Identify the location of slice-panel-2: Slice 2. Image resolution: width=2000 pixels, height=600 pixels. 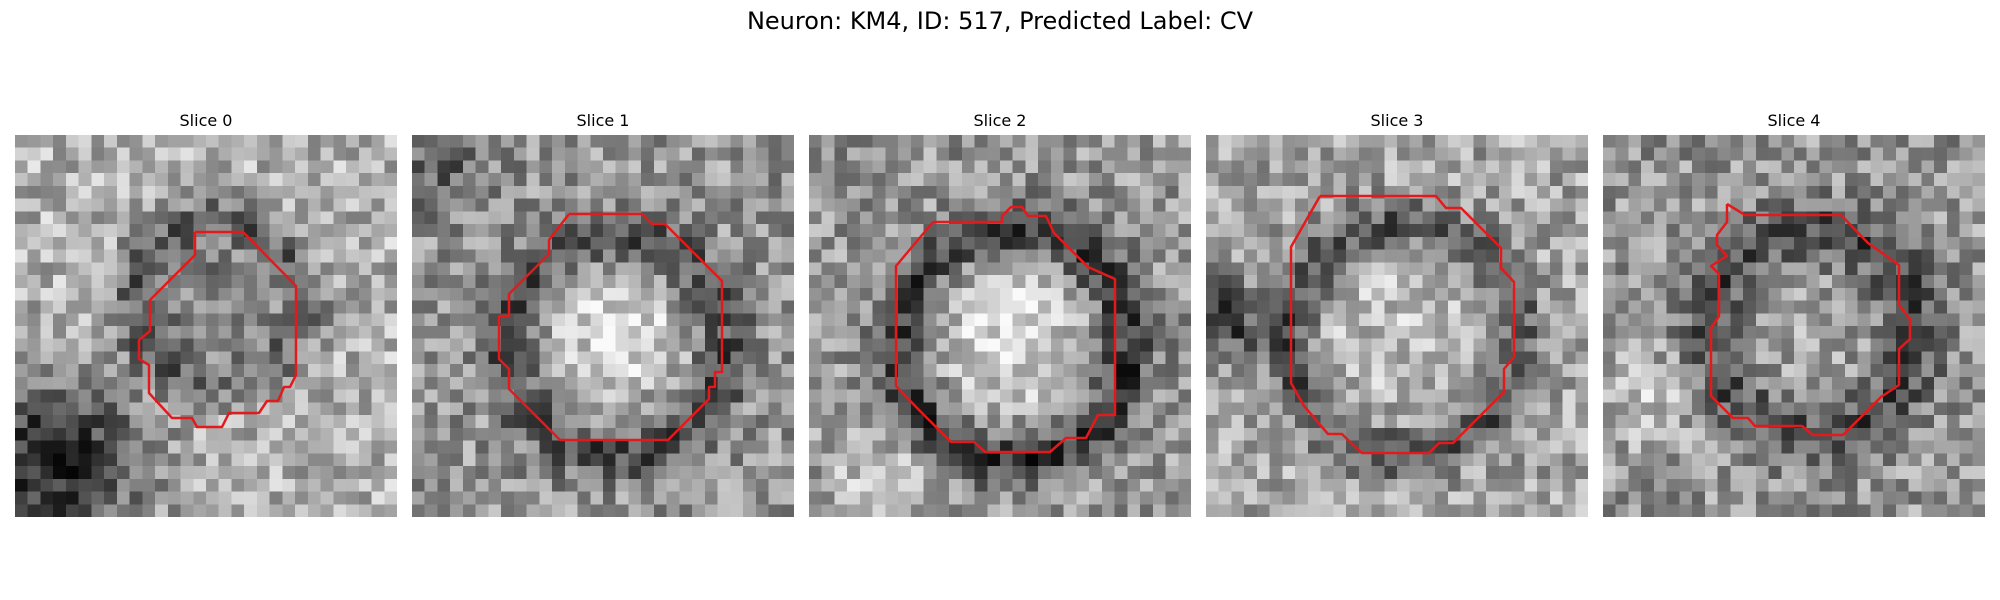
(1000, 313).